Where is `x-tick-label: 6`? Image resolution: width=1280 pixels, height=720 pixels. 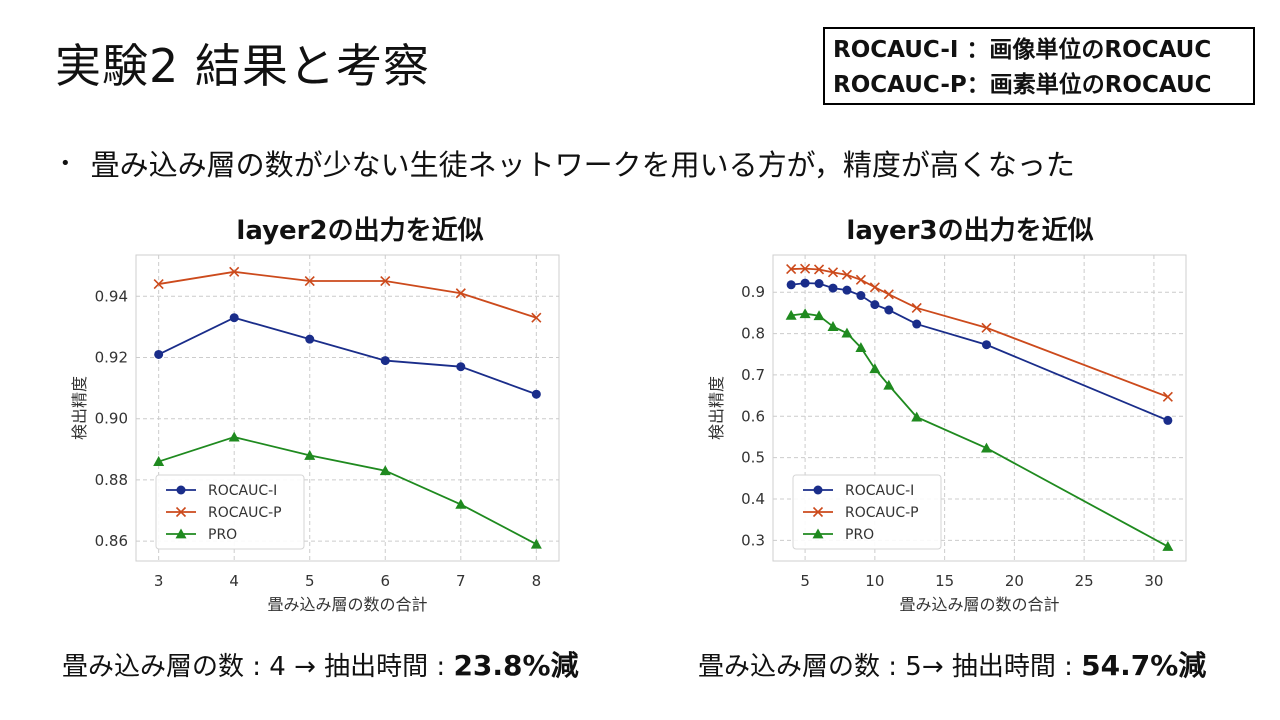 x-tick-label: 6 is located at coordinates (385, 581).